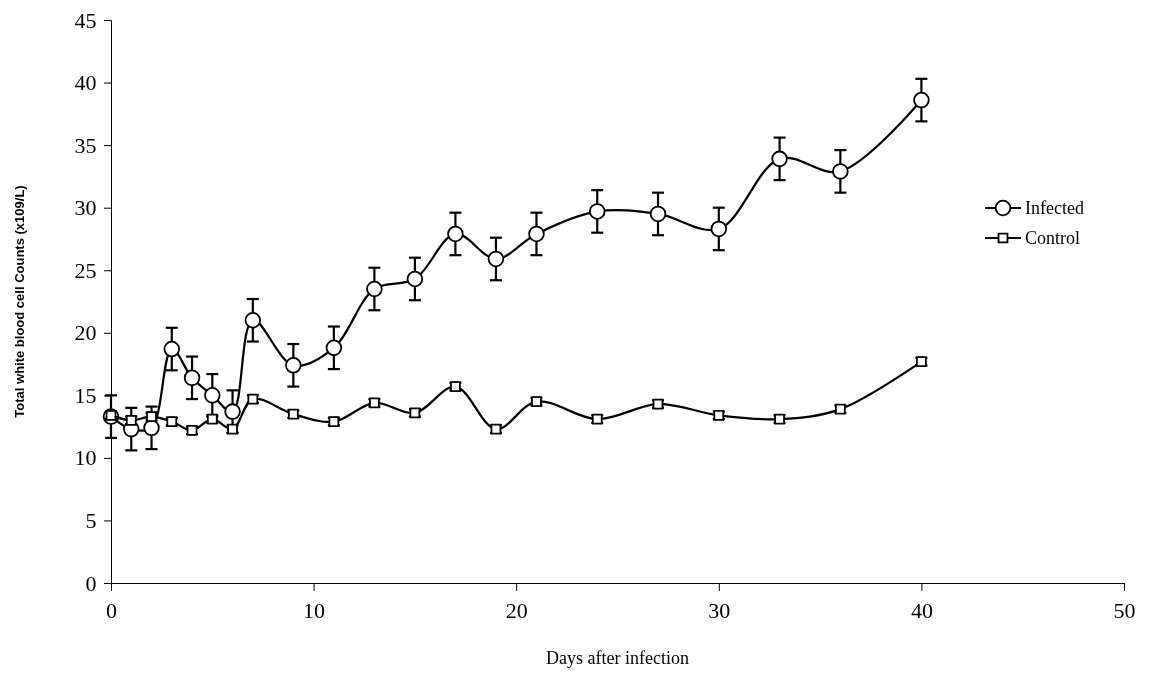 The width and height of the screenshot is (1156, 679). I want to click on y-tick-label: 10, so click(85, 458).